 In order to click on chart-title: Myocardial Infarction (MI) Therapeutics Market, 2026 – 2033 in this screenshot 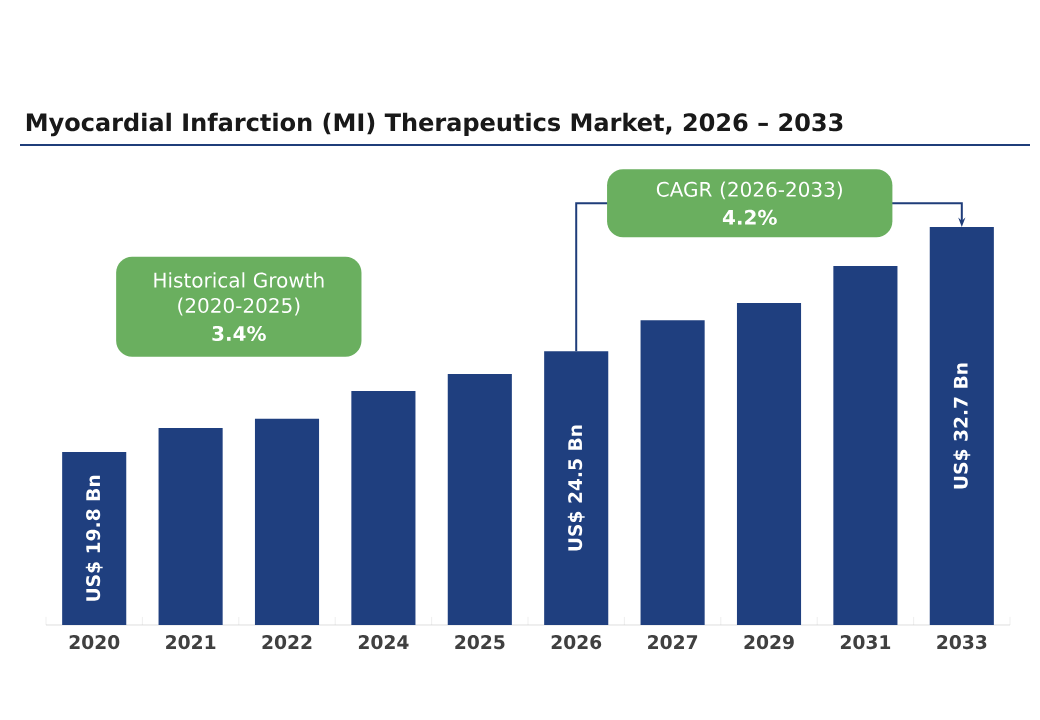, I will do `click(434, 124)`.